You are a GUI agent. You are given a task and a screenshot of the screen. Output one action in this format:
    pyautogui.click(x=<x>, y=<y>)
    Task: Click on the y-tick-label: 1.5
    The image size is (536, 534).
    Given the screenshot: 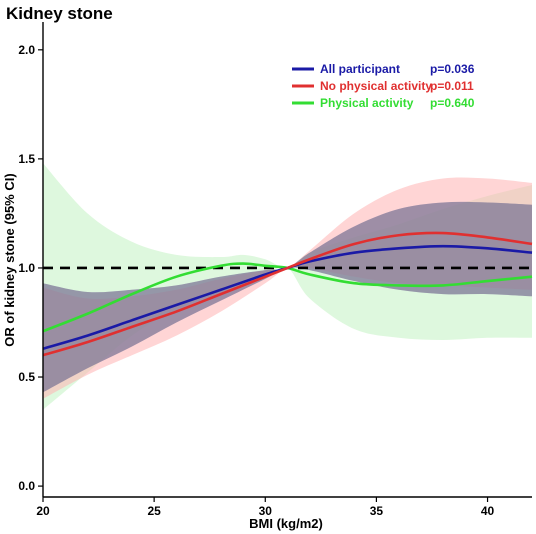 What is the action you would take?
    pyautogui.click(x=26, y=159)
    